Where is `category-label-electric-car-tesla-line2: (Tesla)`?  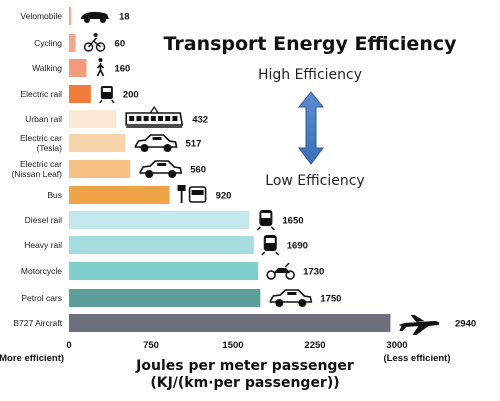 category-label-electric-car-tesla-line2: (Tesla) is located at coordinates (49, 148).